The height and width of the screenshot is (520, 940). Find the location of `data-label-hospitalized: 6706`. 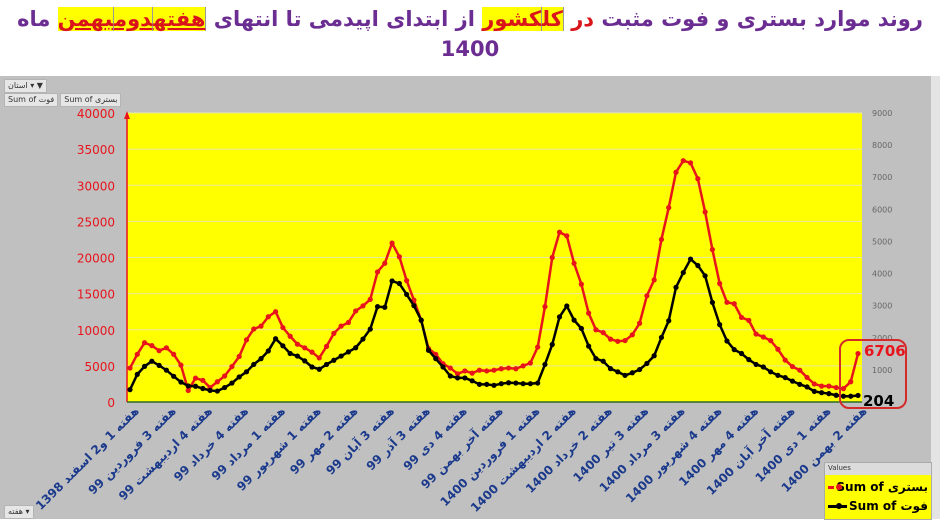

data-label-hospitalized: 6706 is located at coordinates (885, 351).